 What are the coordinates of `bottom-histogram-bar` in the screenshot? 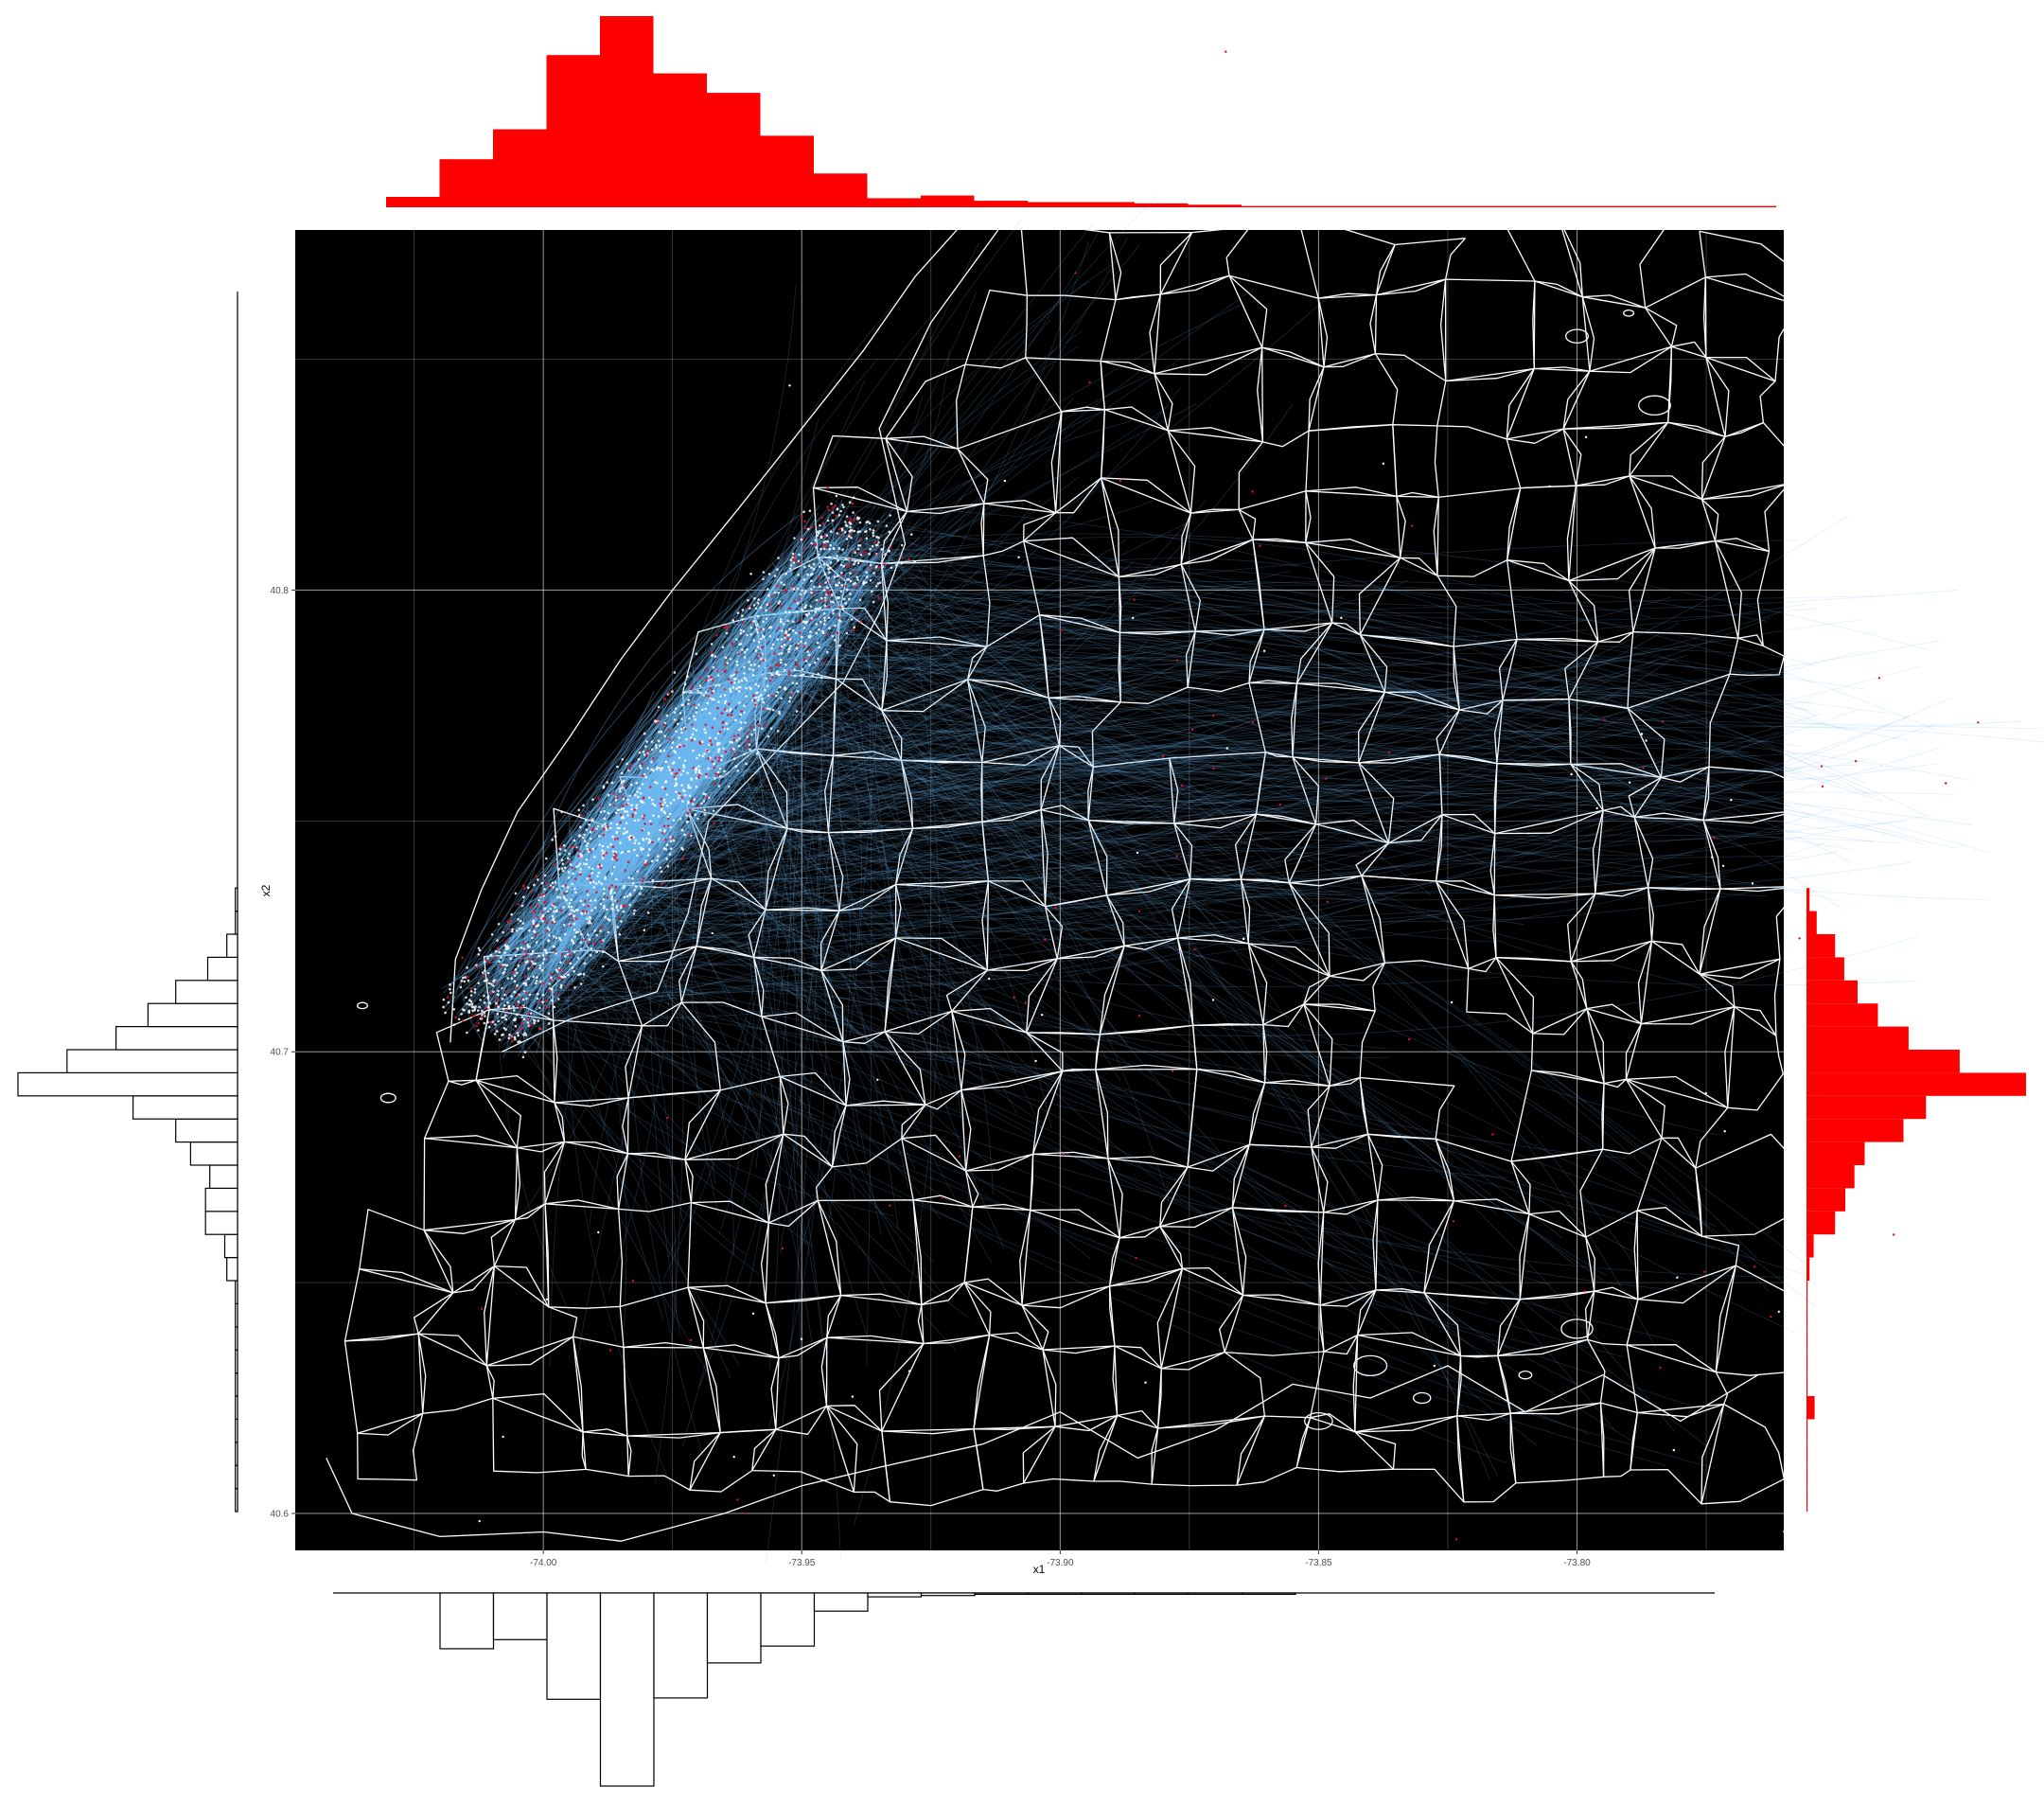 It's located at (1215, 1594).